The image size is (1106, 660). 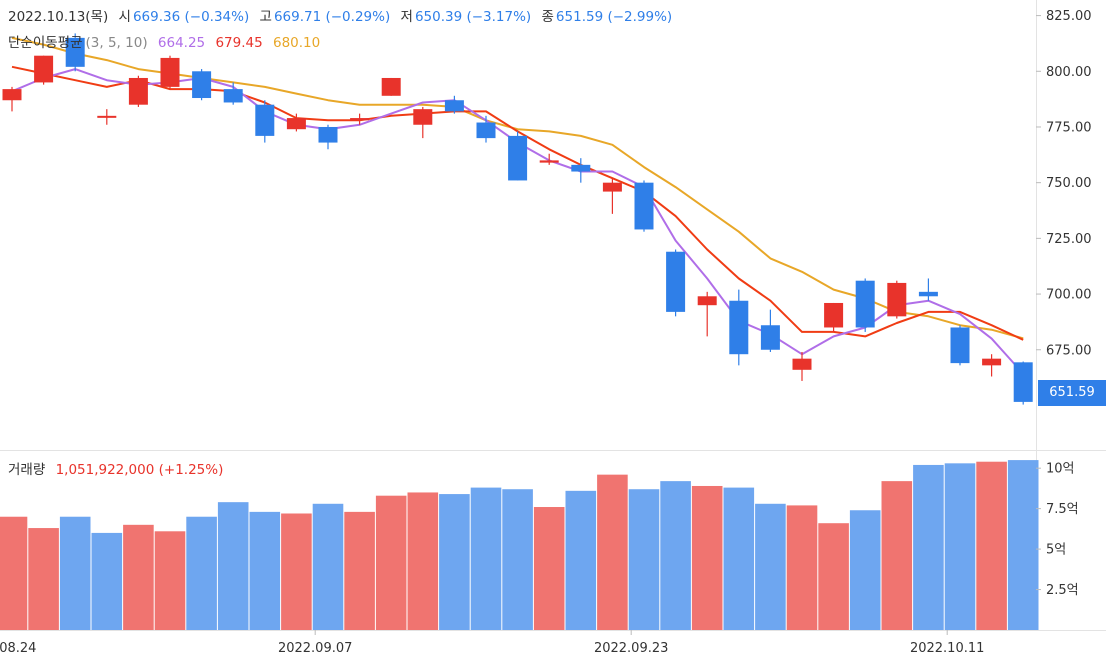 I want to click on price-tick-label: 725.00, so click(x=1069, y=239).